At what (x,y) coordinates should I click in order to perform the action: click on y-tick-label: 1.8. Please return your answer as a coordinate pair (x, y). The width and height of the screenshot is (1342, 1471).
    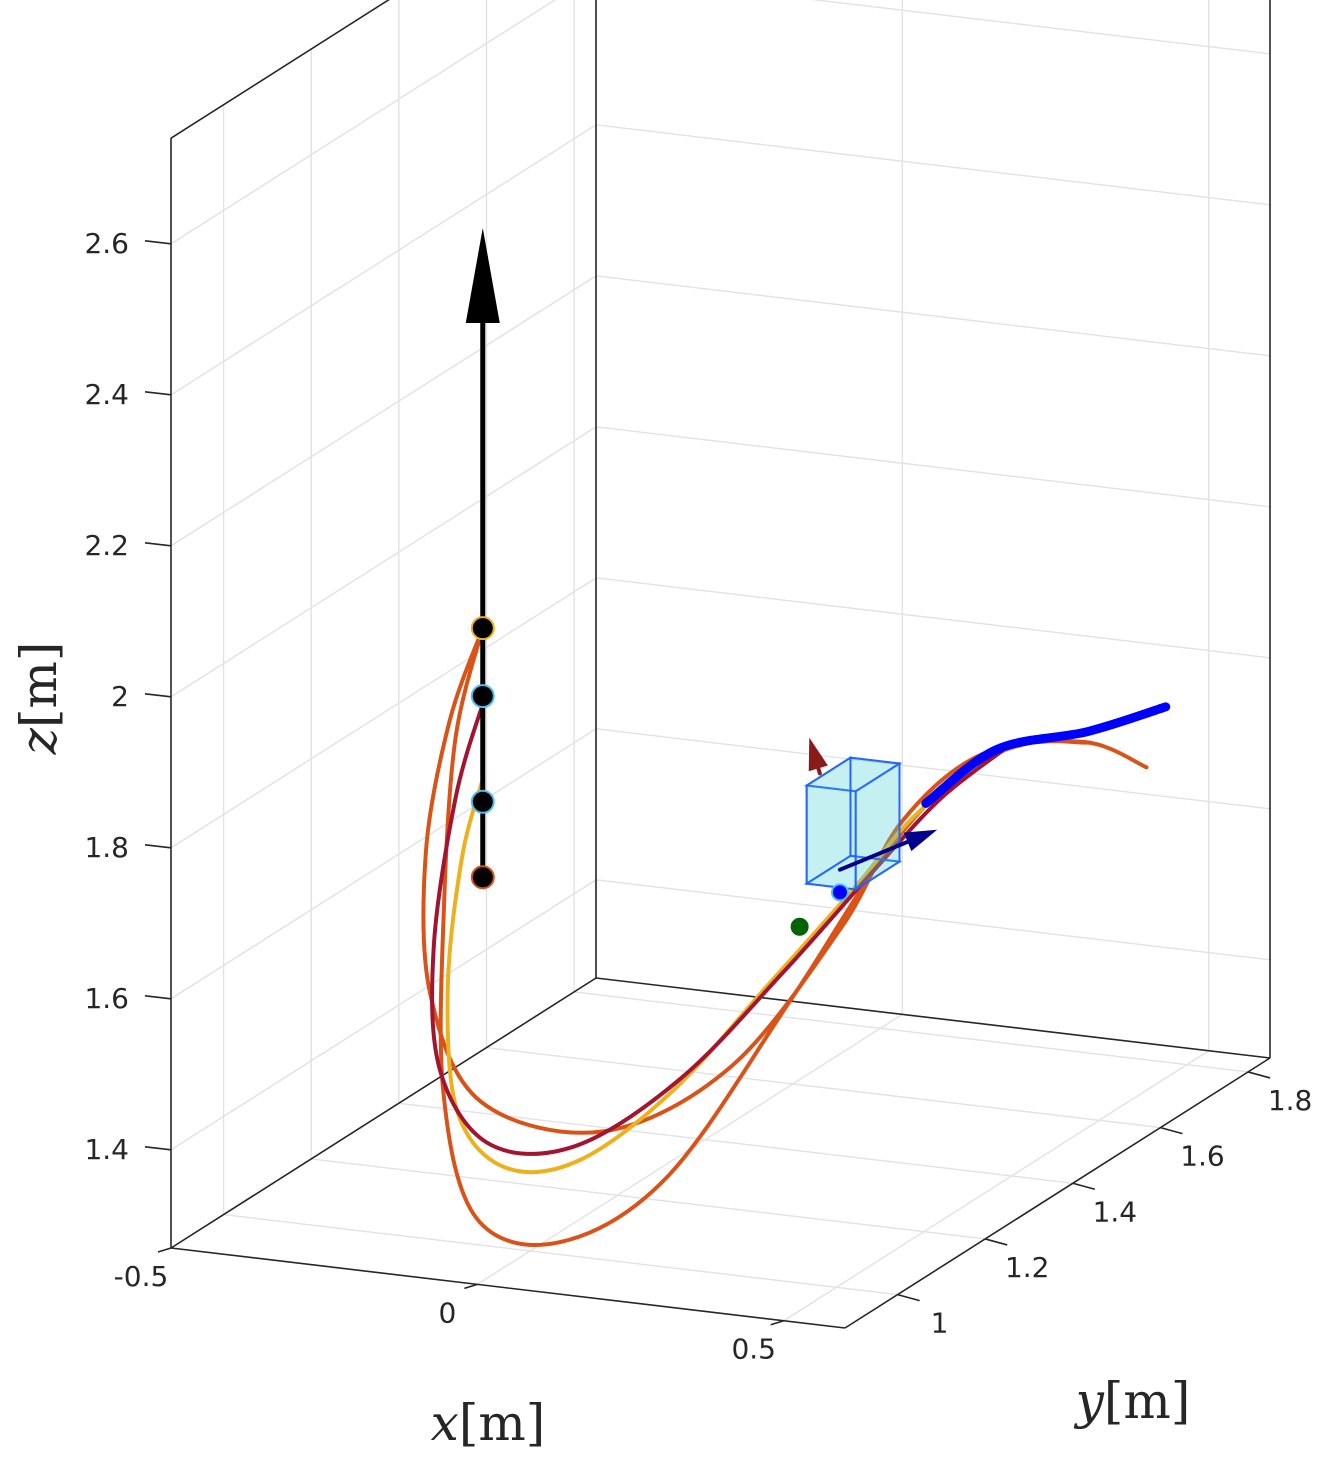
    Looking at the image, I should click on (1290, 1100).